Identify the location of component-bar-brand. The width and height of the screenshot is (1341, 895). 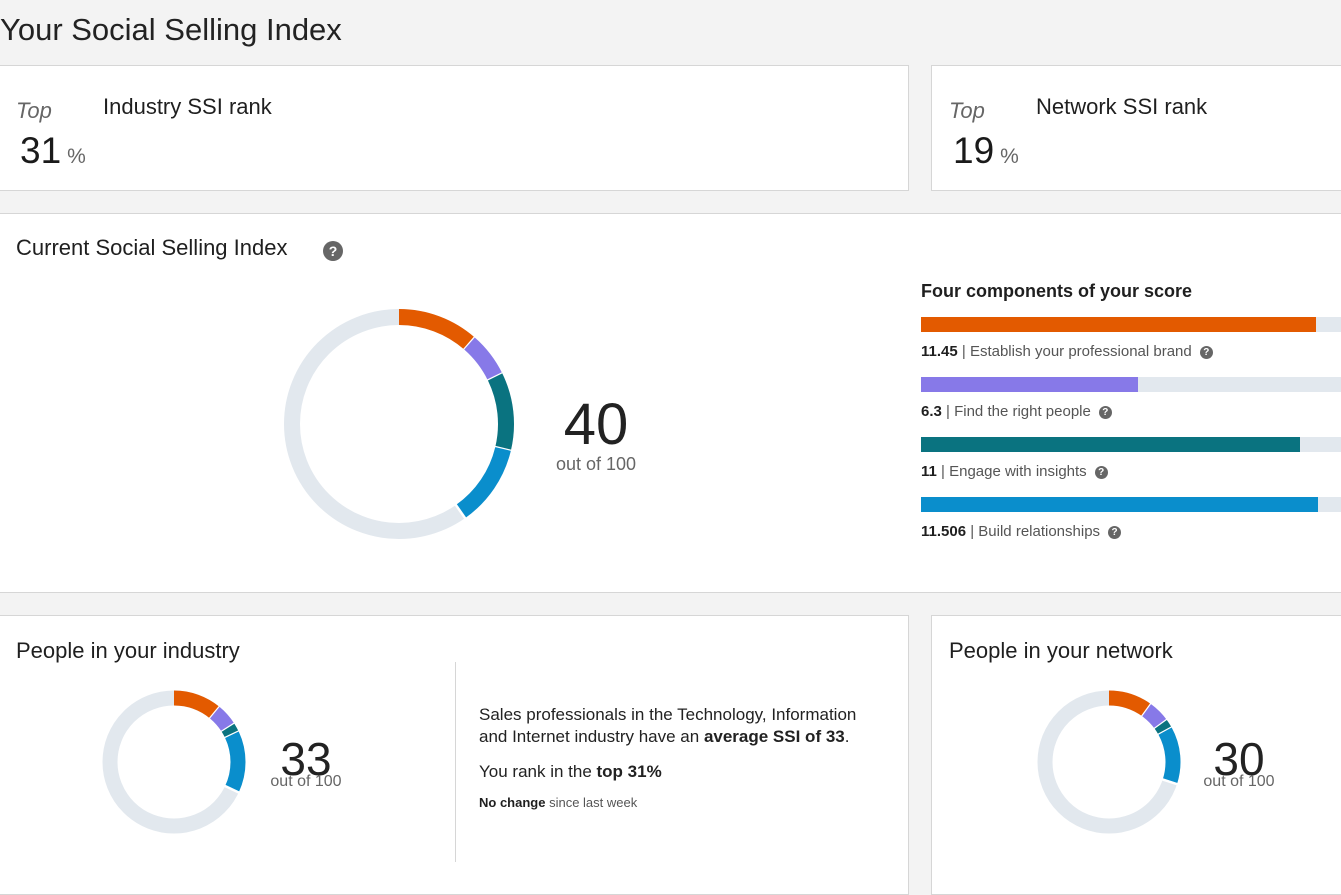
(1131, 324).